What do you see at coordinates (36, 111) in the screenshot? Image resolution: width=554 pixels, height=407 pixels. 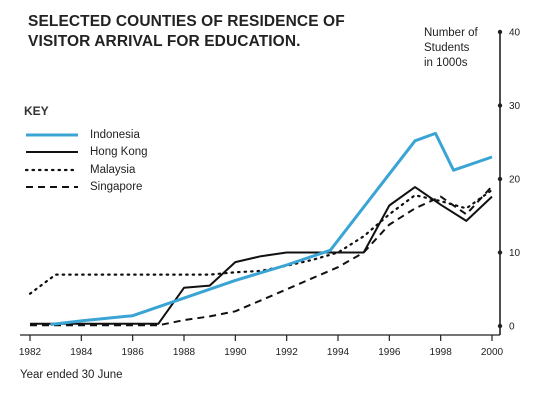 I see `legend-title: KEY` at bounding box center [36, 111].